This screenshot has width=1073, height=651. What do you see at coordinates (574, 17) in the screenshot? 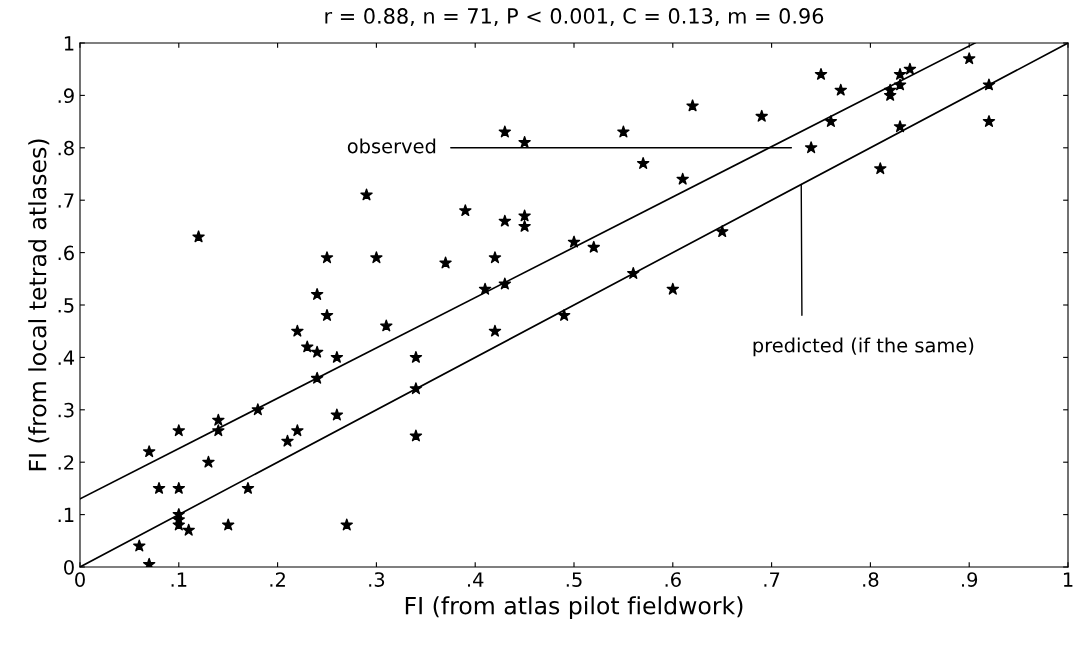
I see `chart-title: r = 0.88, n = 71, P < 0.001, C = 0.13, m = 0.96` at bounding box center [574, 17].